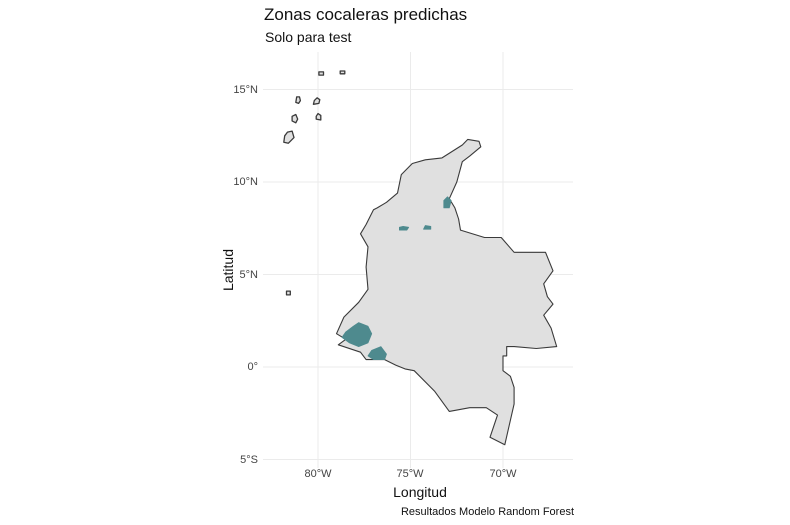 The width and height of the screenshot is (790, 525). Describe the element at coordinates (308, 37) in the screenshot. I see `map-subtitle: Solo para test` at that location.